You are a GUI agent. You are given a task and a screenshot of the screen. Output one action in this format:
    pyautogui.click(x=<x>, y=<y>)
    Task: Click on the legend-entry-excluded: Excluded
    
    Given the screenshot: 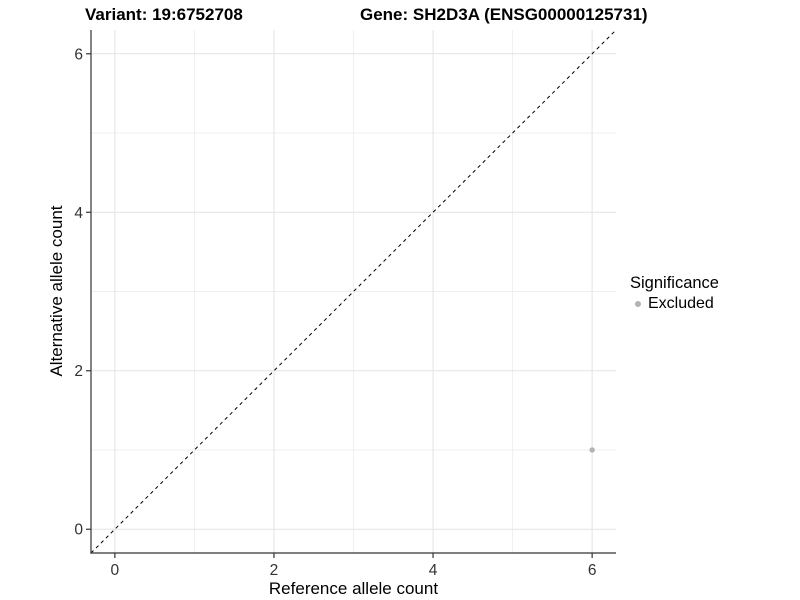 What is the action you would take?
    pyautogui.click(x=674, y=304)
    